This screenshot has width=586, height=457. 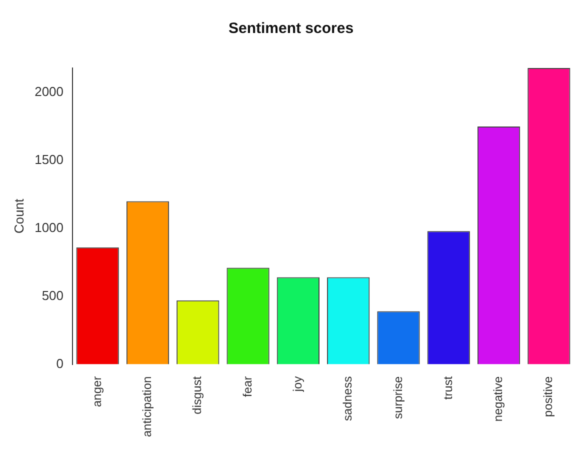 What do you see at coordinates (347, 398) in the screenshot?
I see `x-tick-label: sadness` at bounding box center [347, 398].